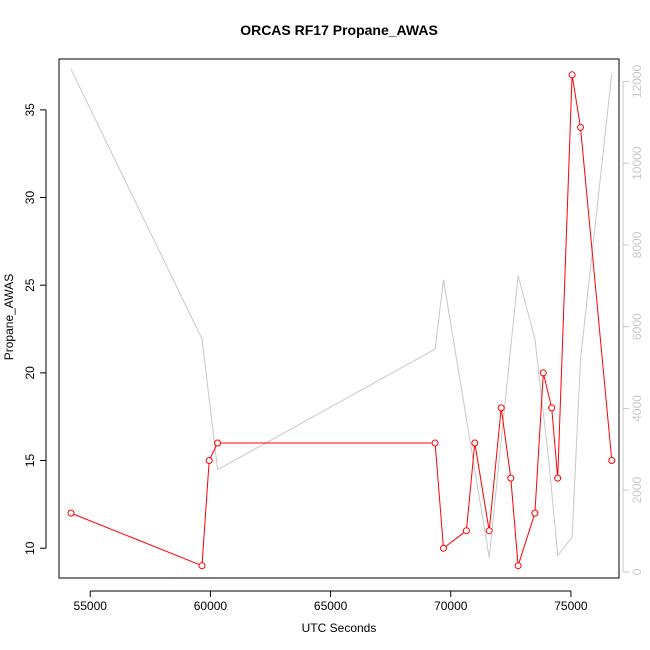 The width and height of the screenshot is (650, 650). I want to click on chart-title: ORCAS RF17 Propane_AWAS, so click(339, 30).